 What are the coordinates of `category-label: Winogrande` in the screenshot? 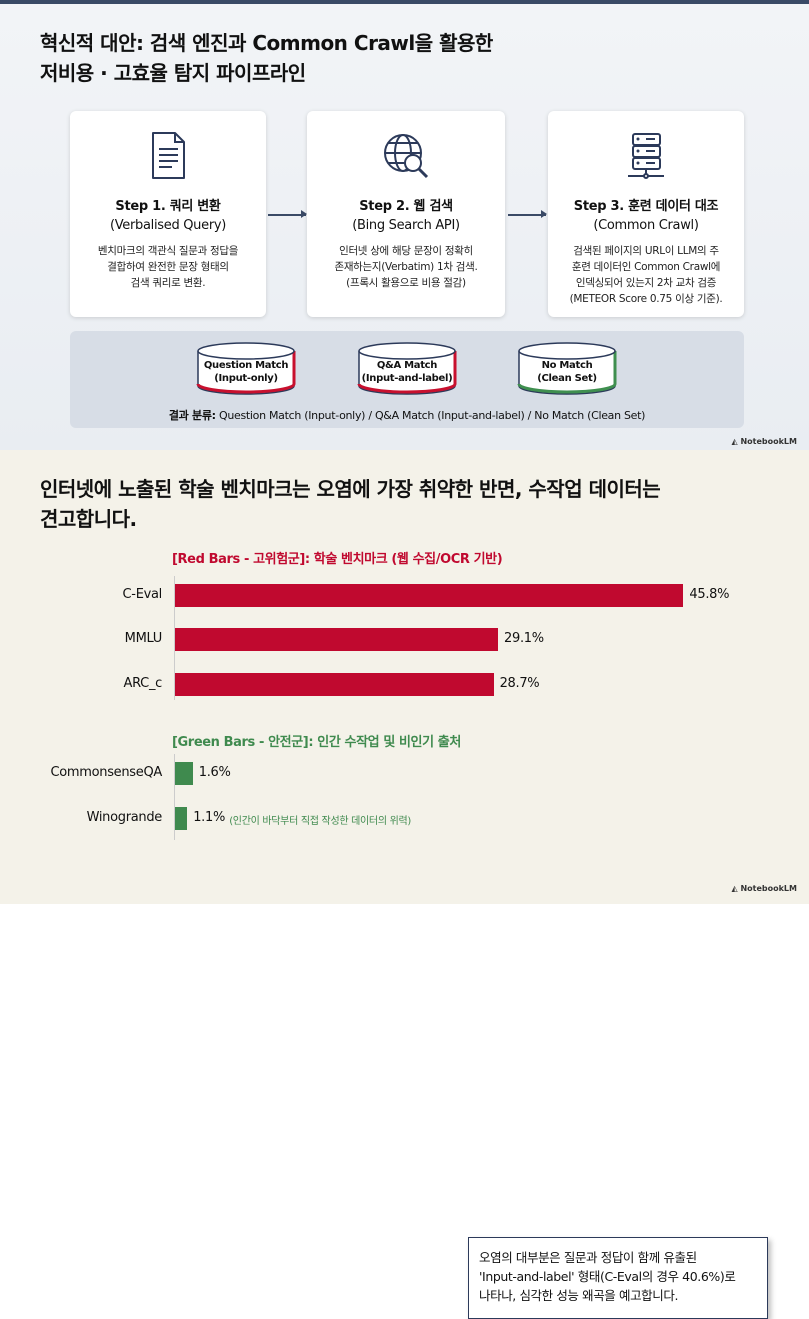 It's located at (124, 817).